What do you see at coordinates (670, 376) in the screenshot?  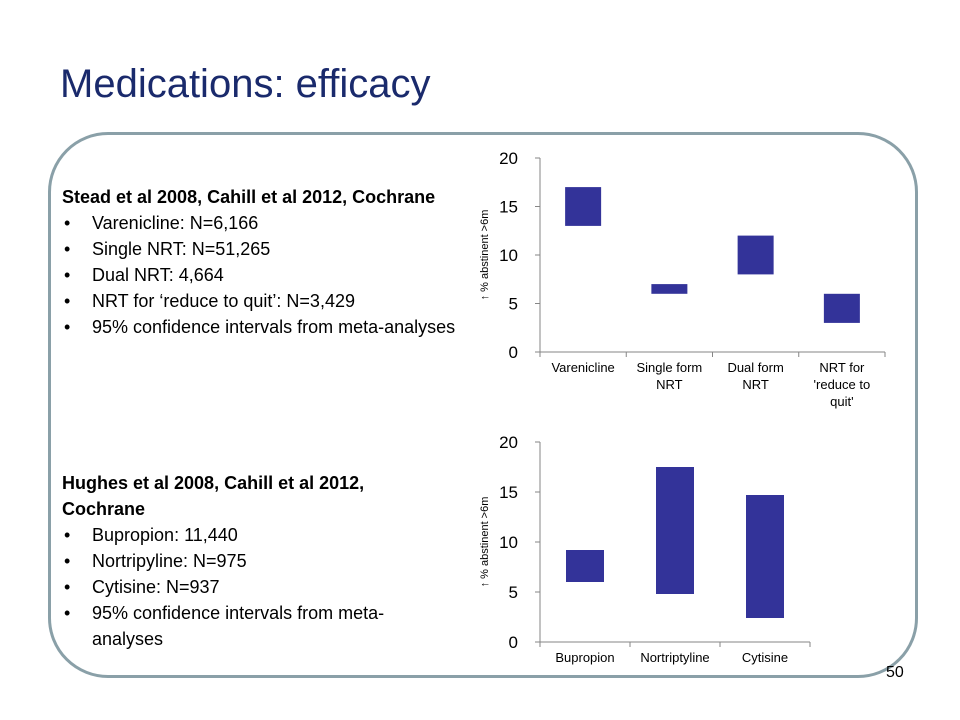 I see `x-tick-label: Single form NRT` at bounding box center [670, 376].